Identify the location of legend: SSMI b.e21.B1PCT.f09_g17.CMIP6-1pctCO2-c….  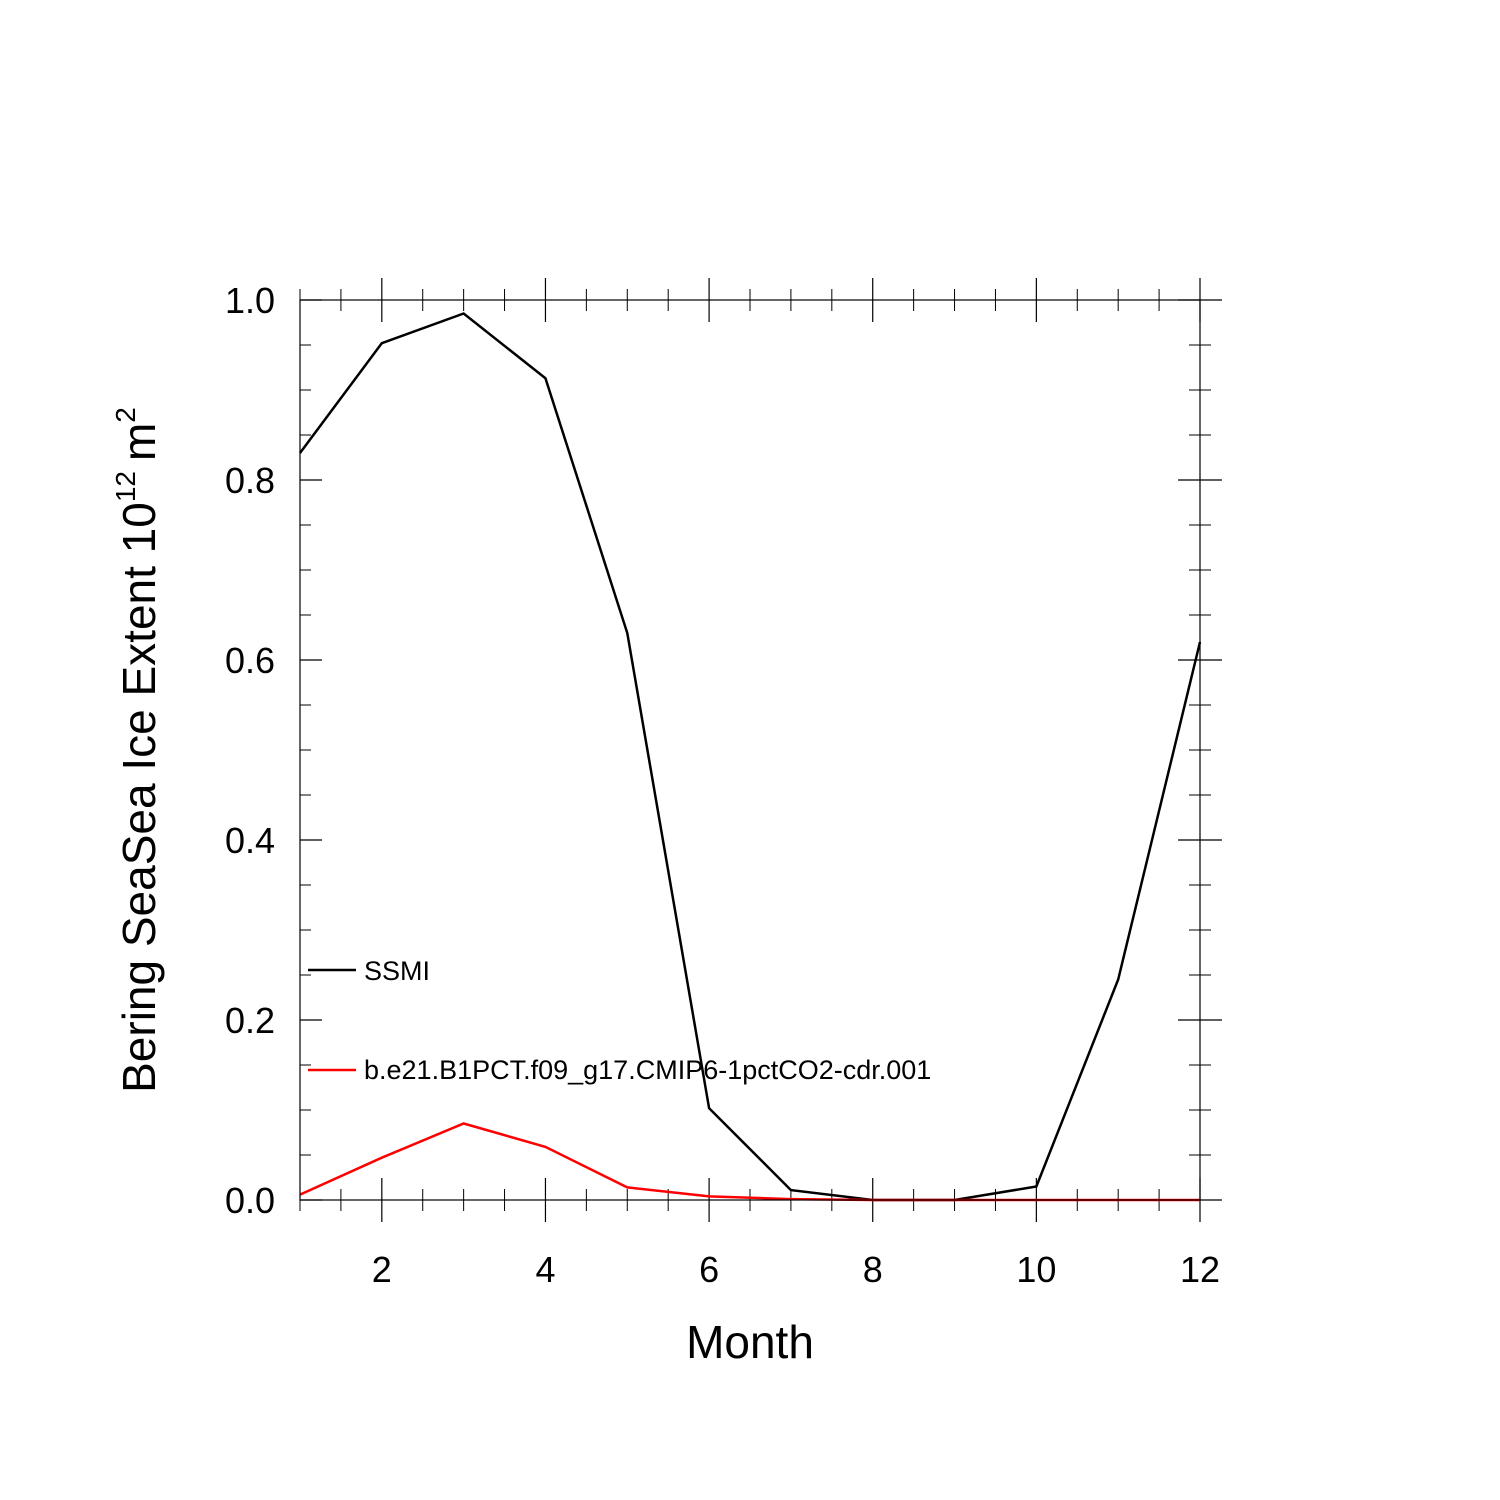
(619, 1020).